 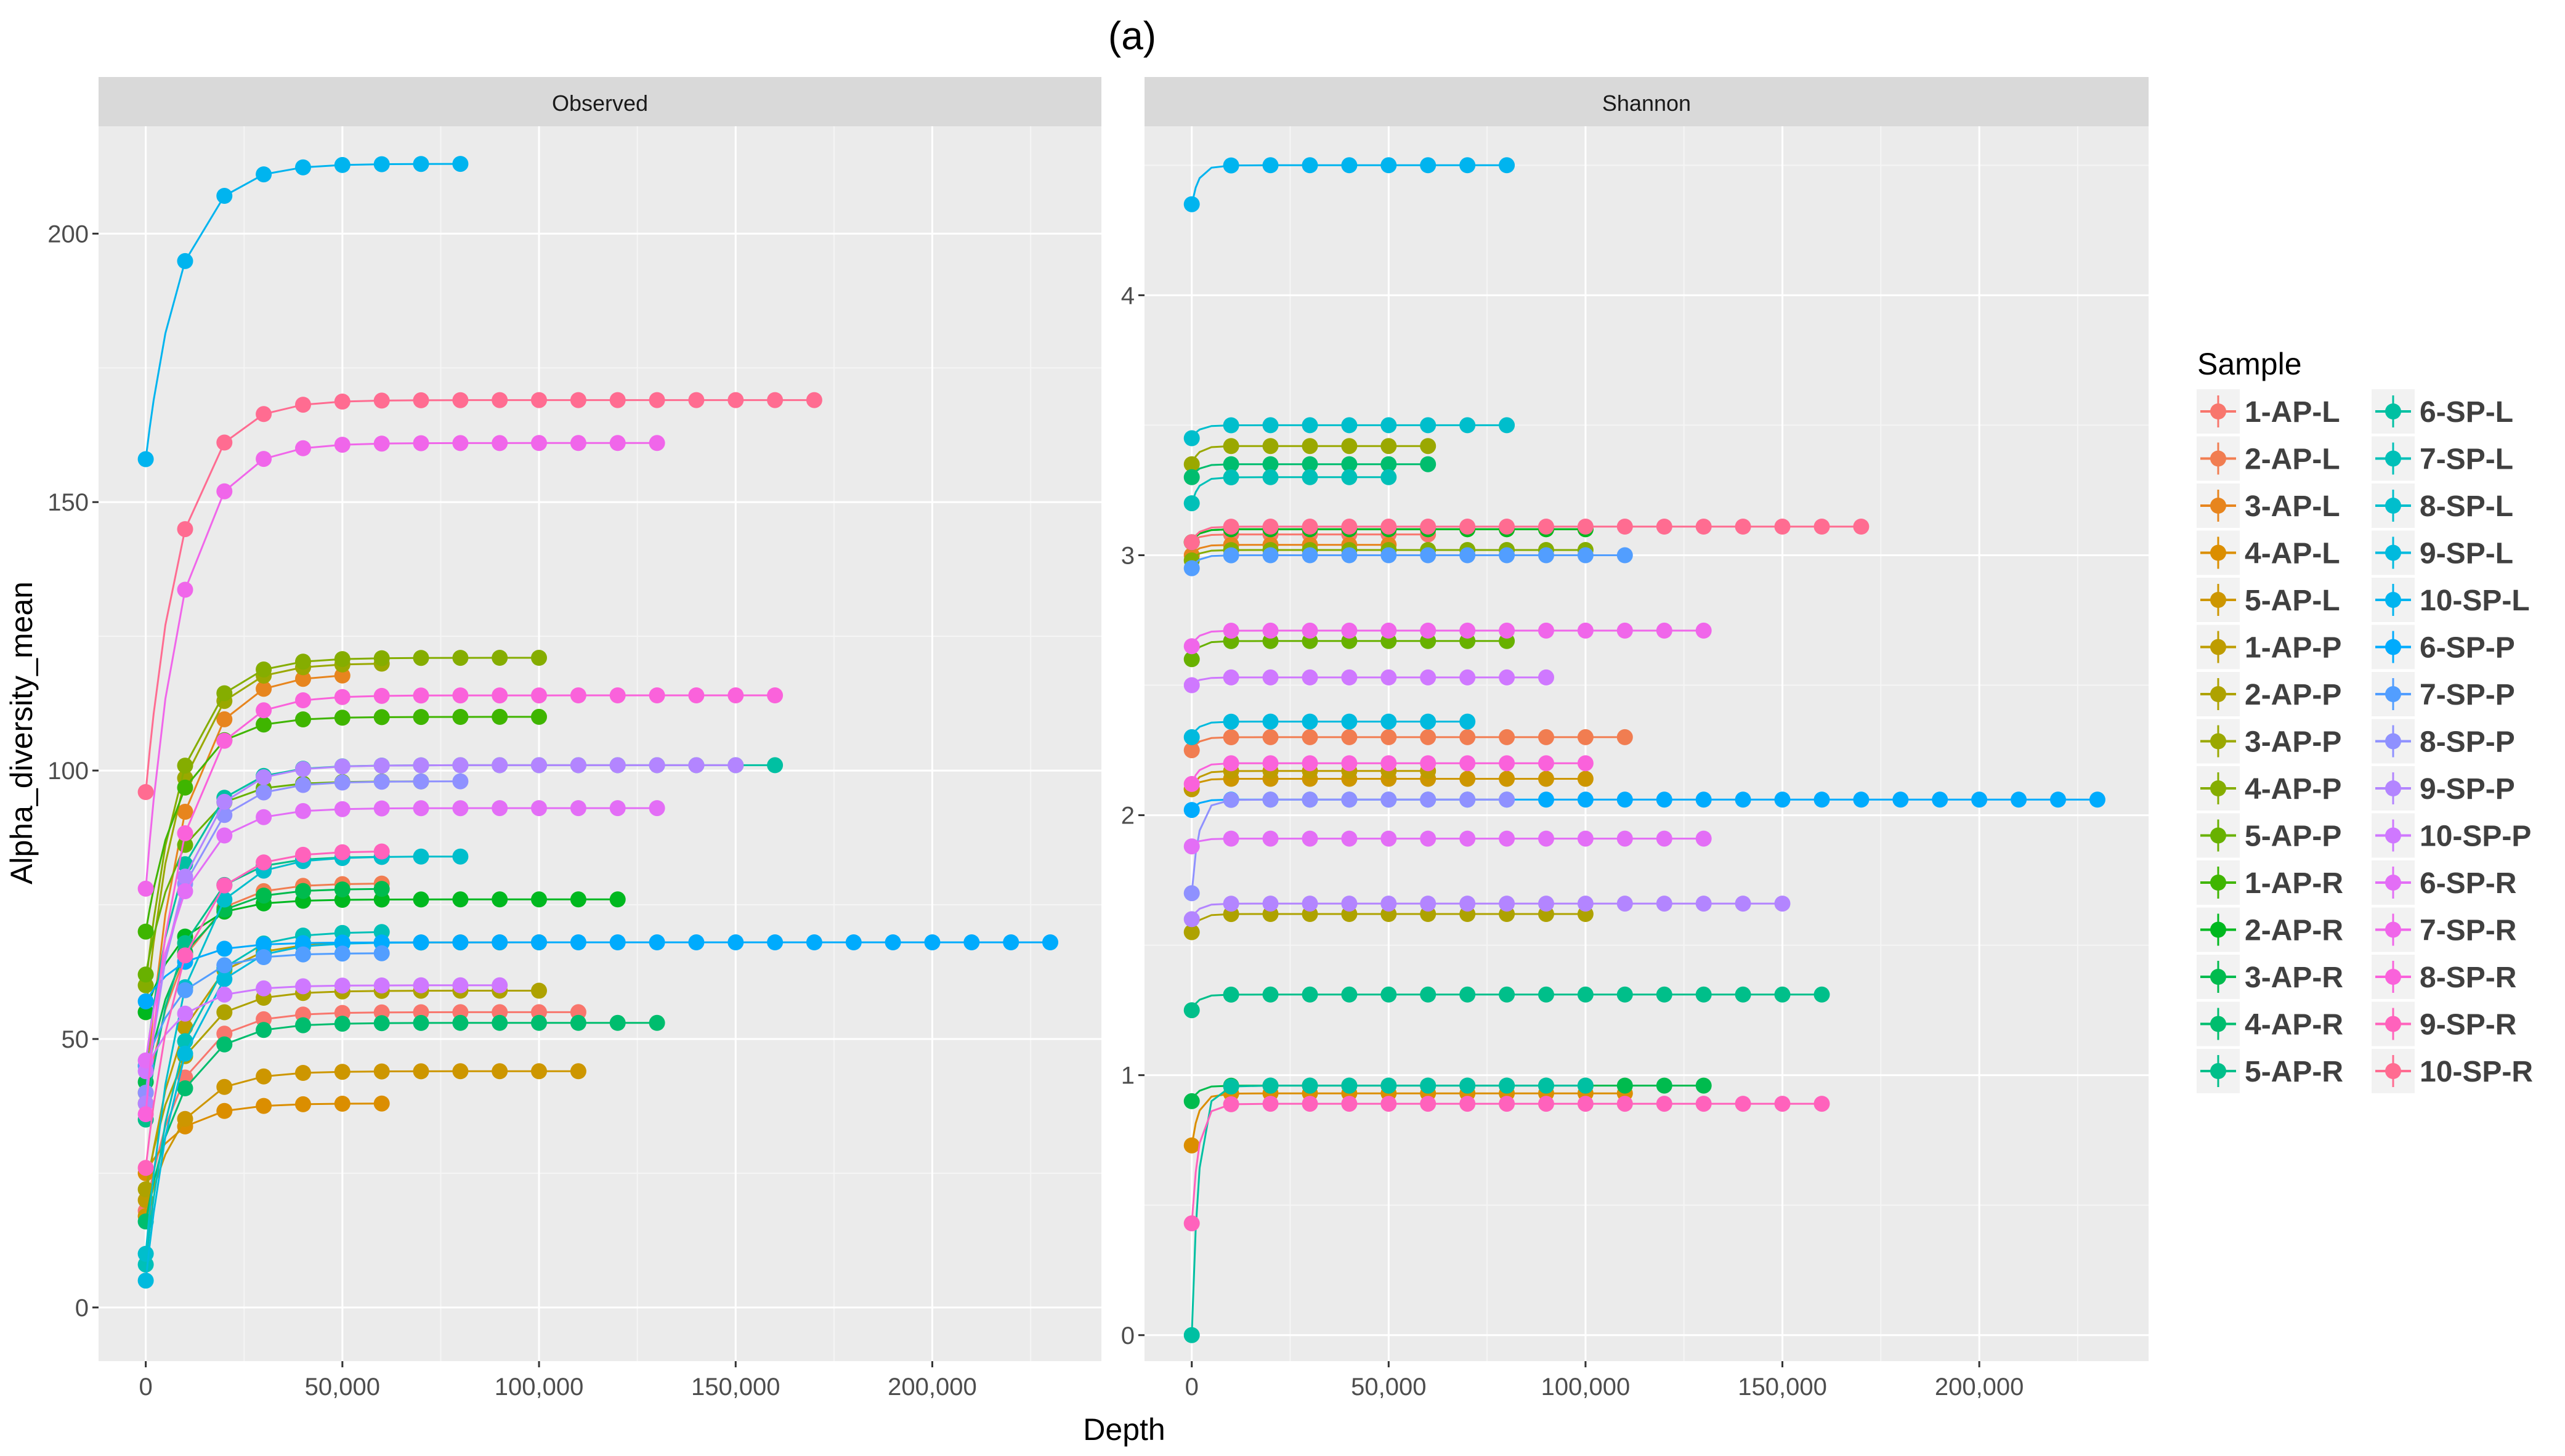 I want to click on legend-label: 8-SP-P, so click(x=2467, y=743).